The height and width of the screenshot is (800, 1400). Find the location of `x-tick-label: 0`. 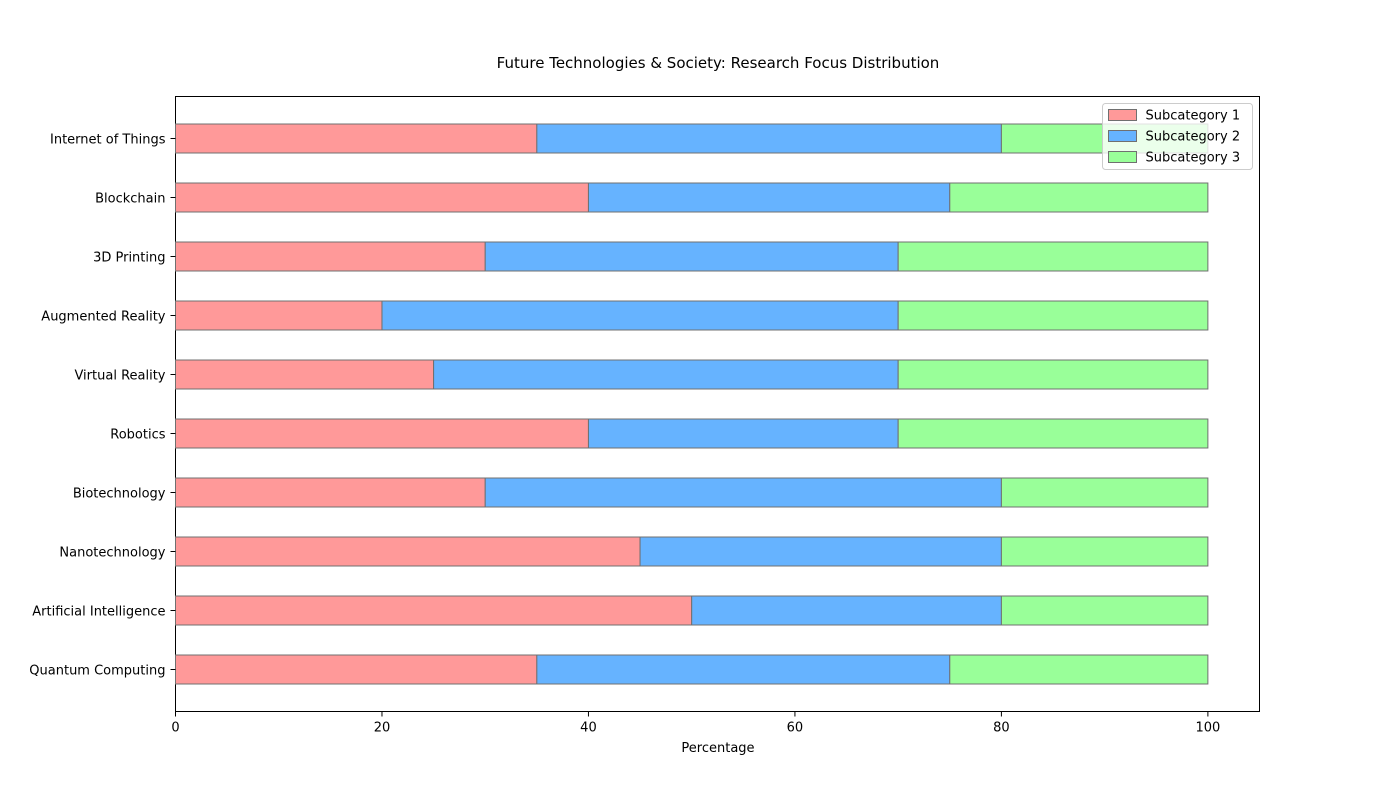

x-tick-label: 0 is located at coordinates (175, 728).